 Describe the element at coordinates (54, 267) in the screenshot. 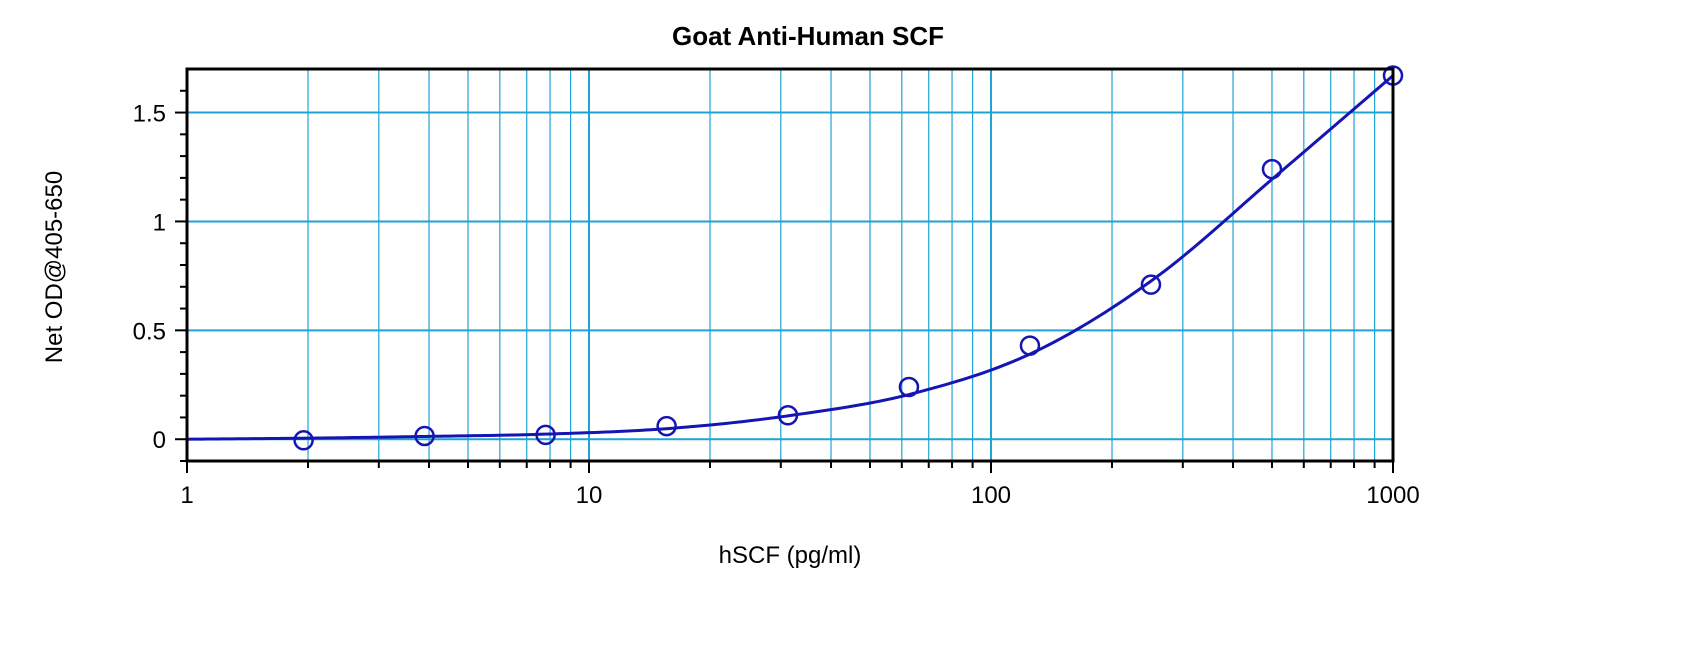

I see `y-axis-title: Net OD@405-650` at that location.